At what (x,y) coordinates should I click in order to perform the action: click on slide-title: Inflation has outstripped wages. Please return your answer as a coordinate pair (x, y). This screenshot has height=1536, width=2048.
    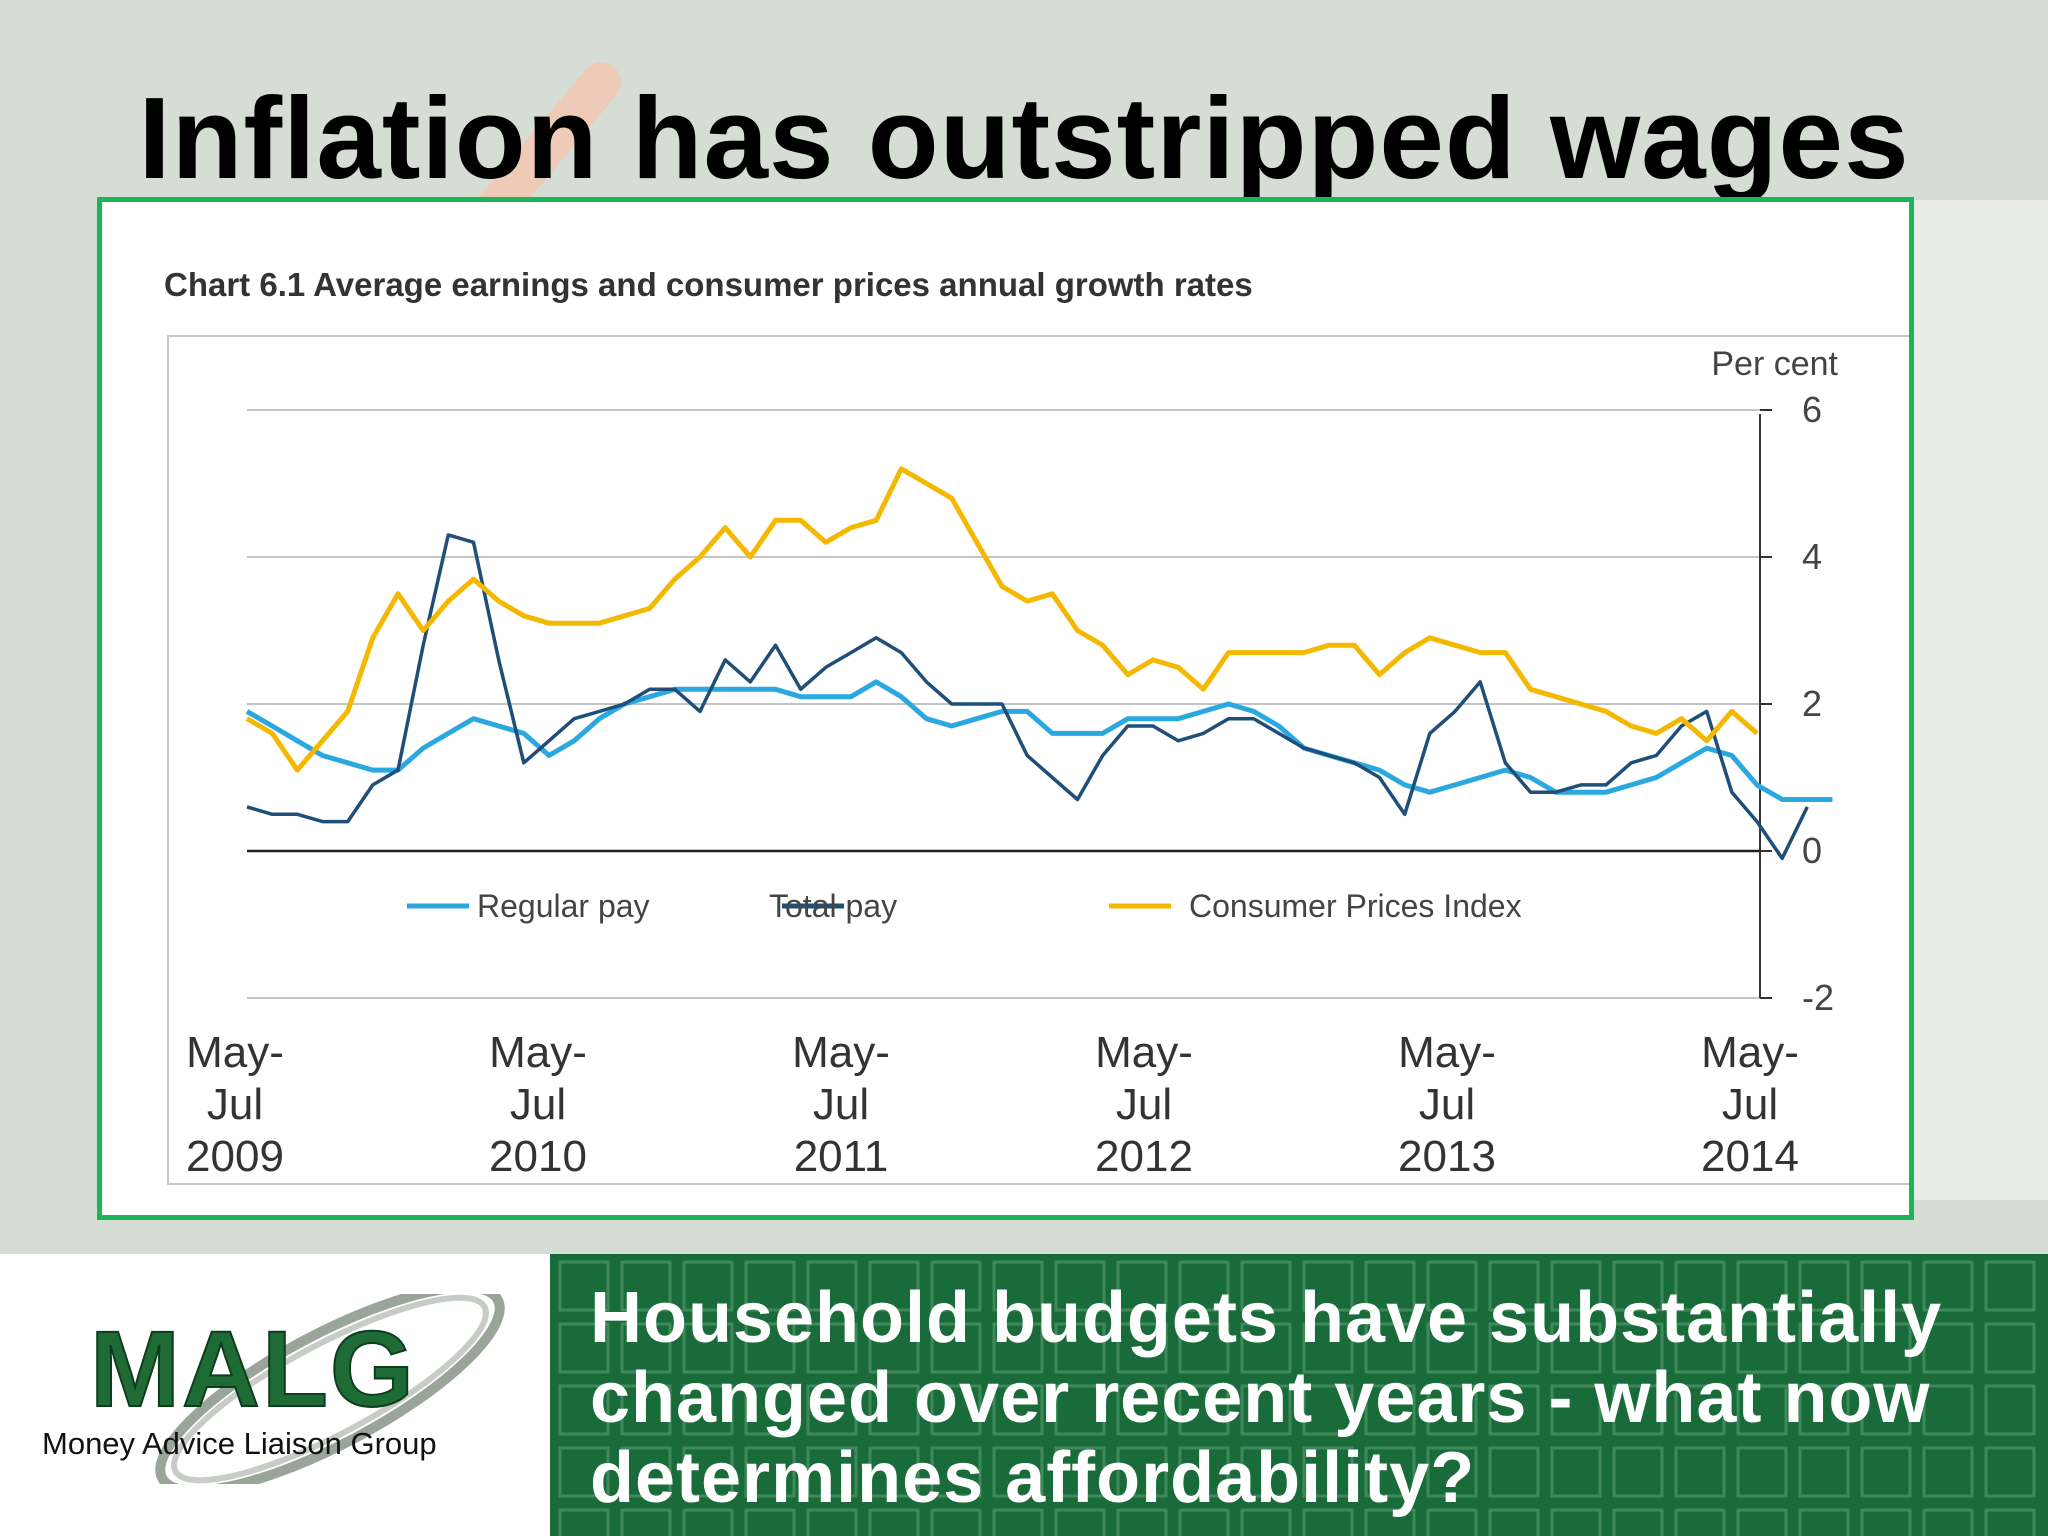
    Looking at the image, I should click on (1024, 138).